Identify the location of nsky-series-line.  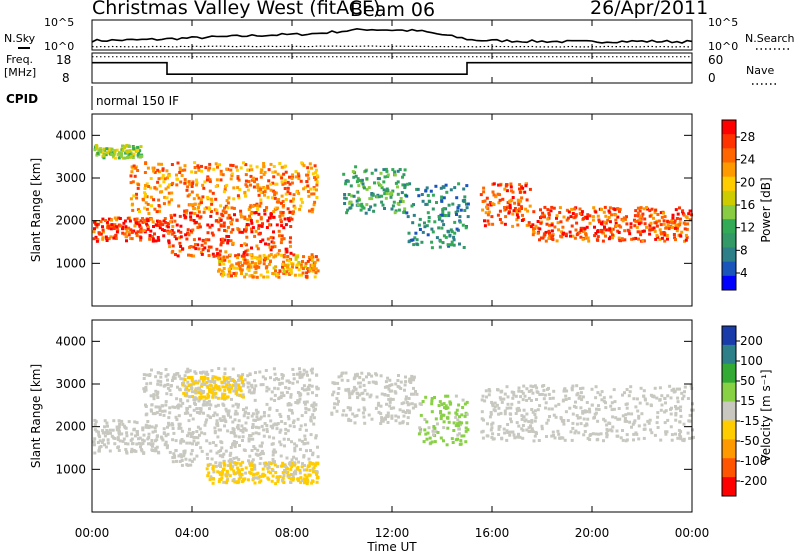
(392, 35).